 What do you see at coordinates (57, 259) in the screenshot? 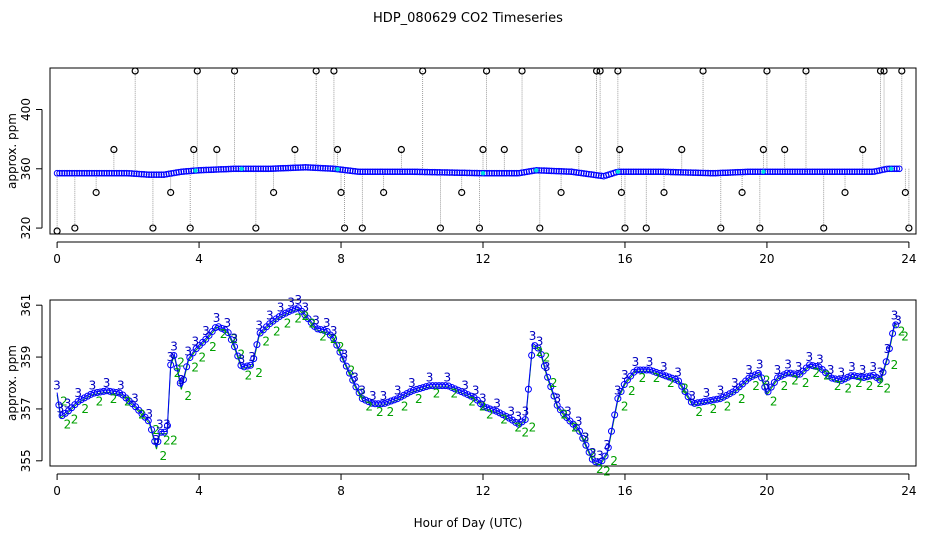
I see `top-x-tick-label: 0` at bounding box center [57, 259].